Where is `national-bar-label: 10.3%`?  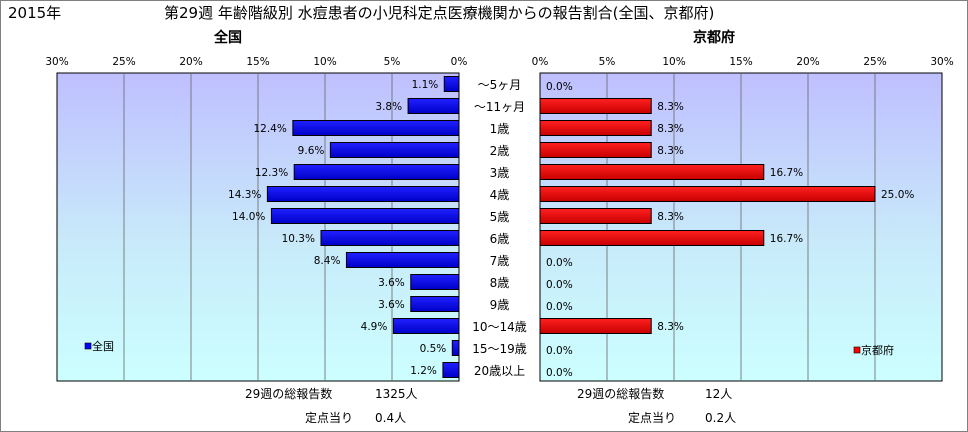 national-bar-label: 10.3% is located at coordinates (298, 239).